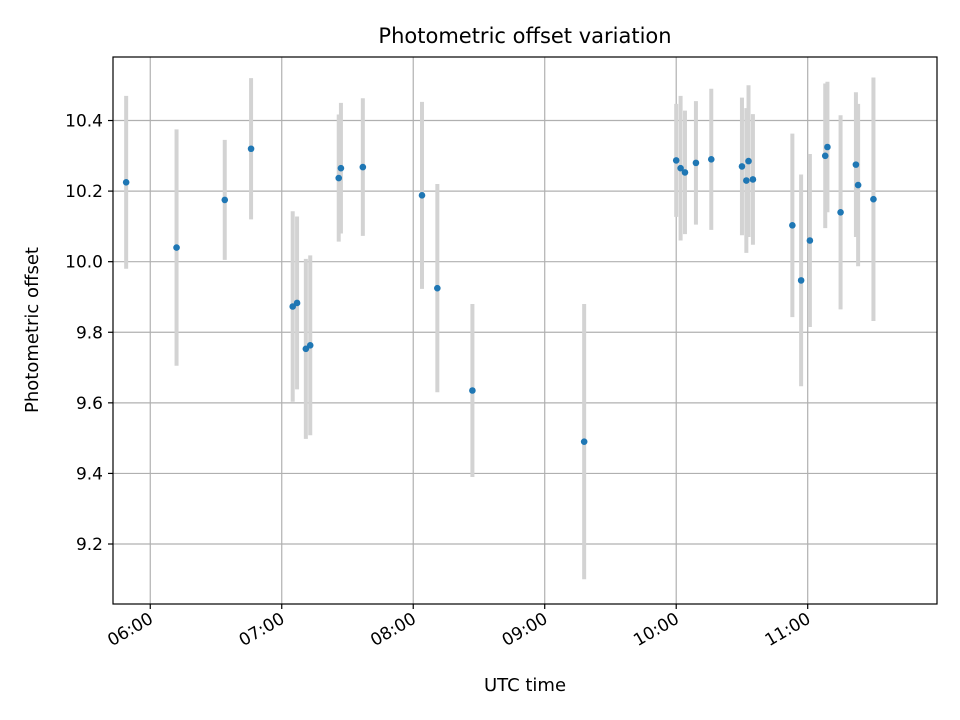  What do you see at coordinates (525, 685) in the screenshot?
I see `x-axis-title: UTC time` at bounding box center [525, 685].